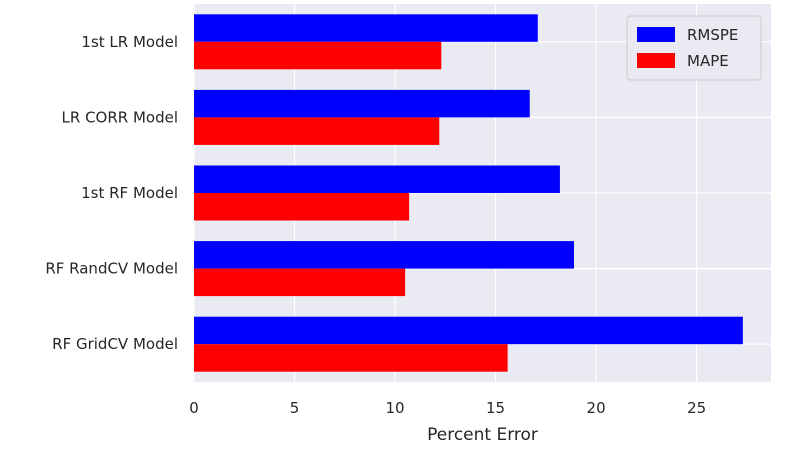 The image size is (785, 454). What do you see at coordinates (111, 269) in the screenshot?
I see `y-tick-label: RF RandCV Model` at bounding box center [111, 269].